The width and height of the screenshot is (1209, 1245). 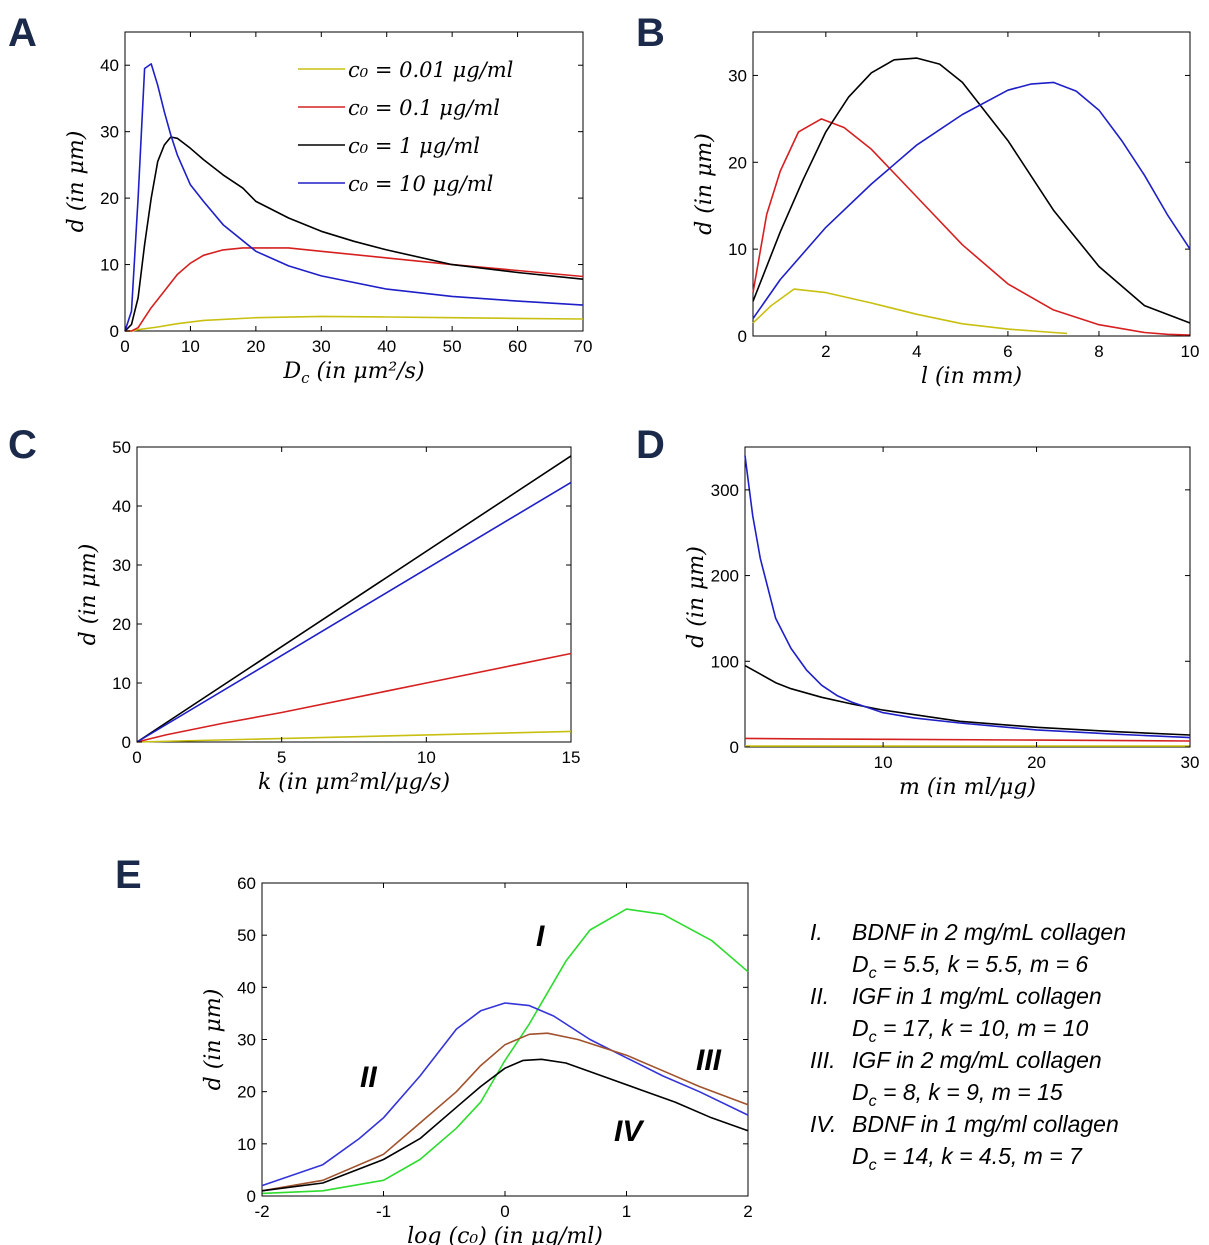 What do you see at coordinates (368, 1077) in the screenshot?
I see `curve-label-ii: II` at bounding box center [368, 1077].